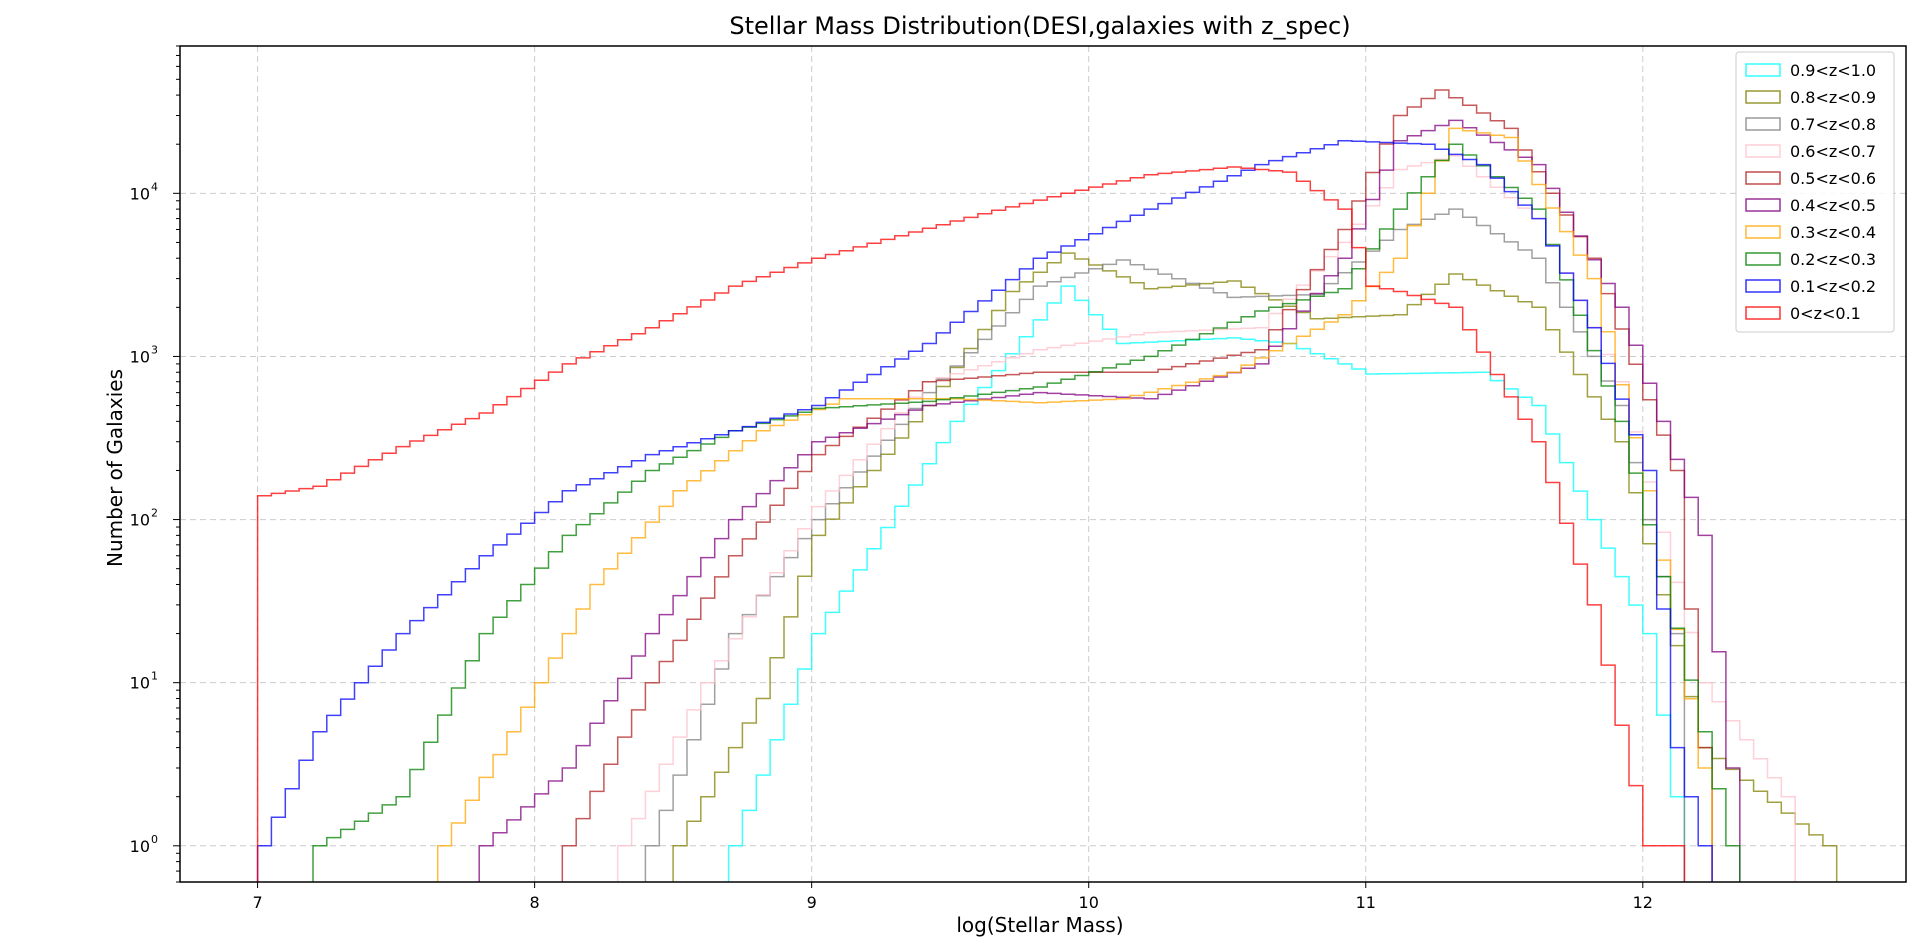  Describe the element at coordinates (1833, 205) in the screenshot. I see `legend-label: 0.4<z<0.5` at that location.